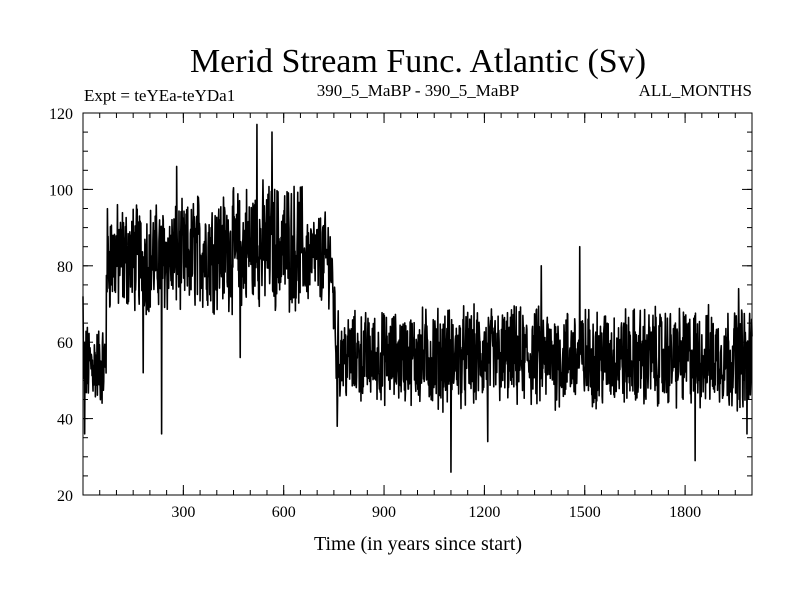  I want to click on chart-title: Merid Stream Func. Atlantic (Sv), so click(418, 61).